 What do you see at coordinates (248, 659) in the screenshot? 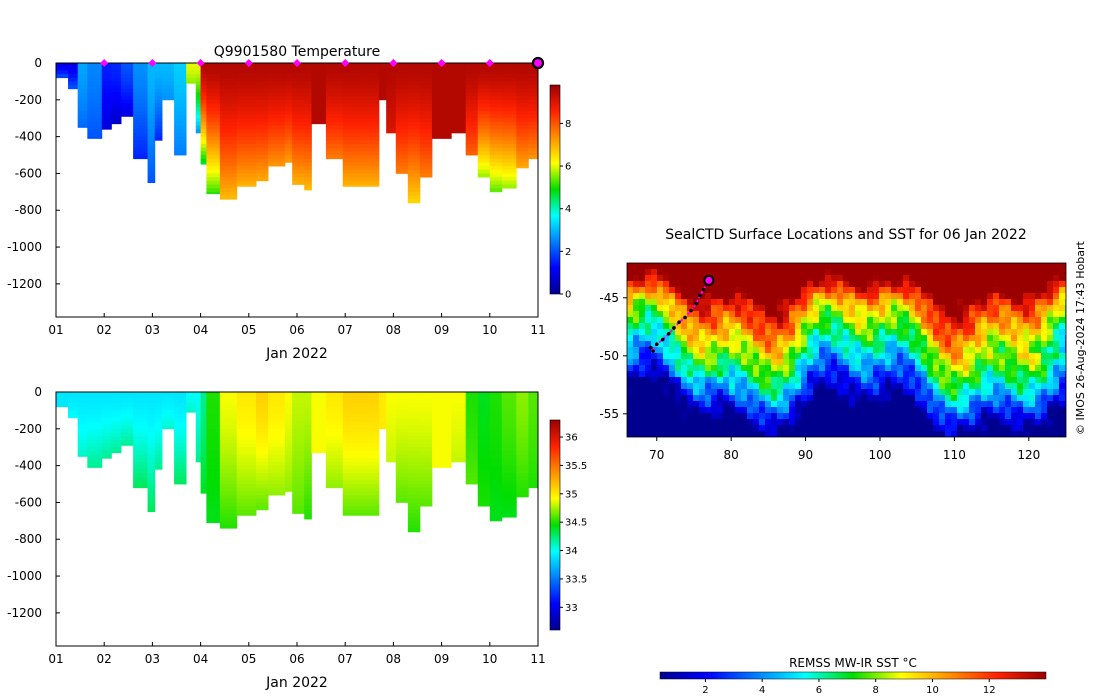
I see `x-tick-label: 05` at bounding box center [248, 659].